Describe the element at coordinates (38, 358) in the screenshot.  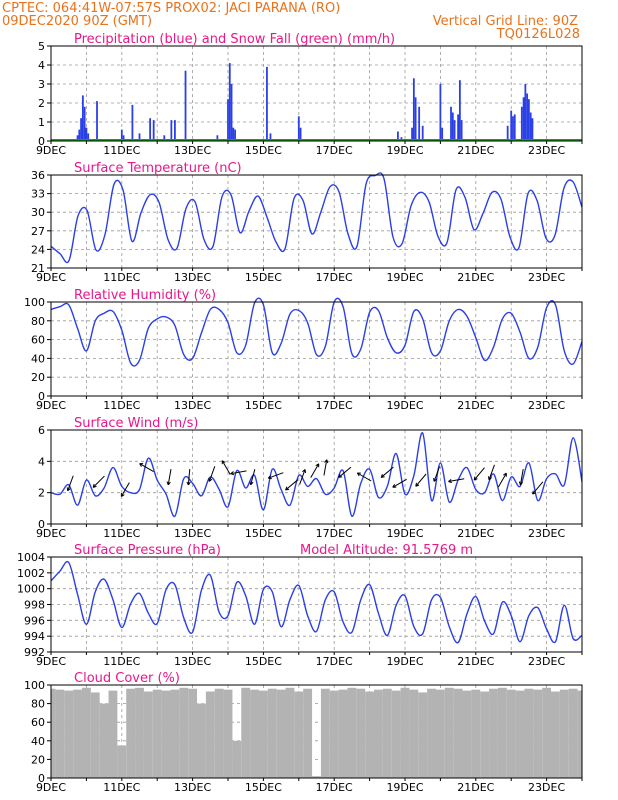
I see `y-tick-label: 40` at that location.